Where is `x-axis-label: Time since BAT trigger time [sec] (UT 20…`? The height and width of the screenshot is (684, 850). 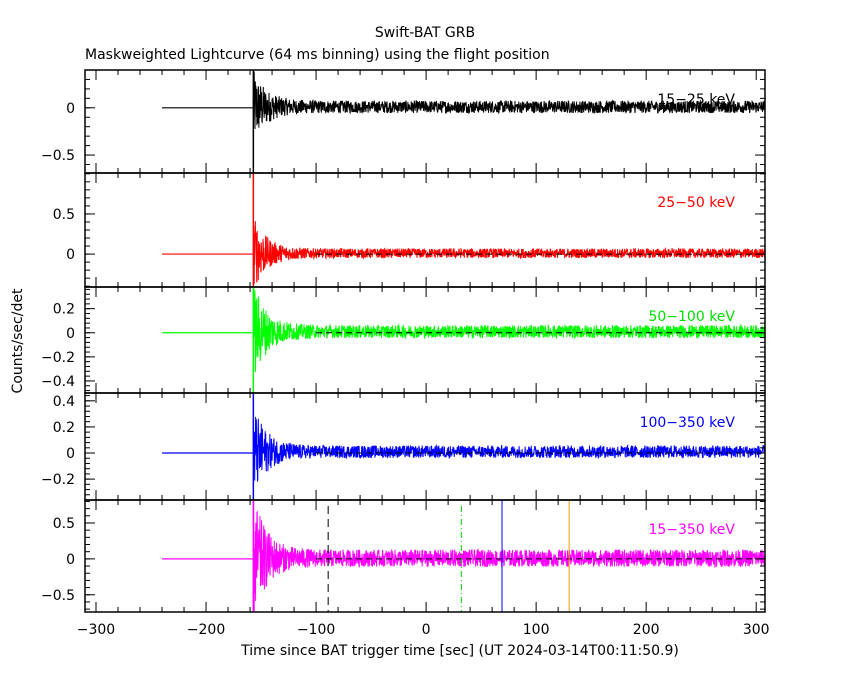
x-axis-label: Time since BAT trigger time [sec] (UT 20… is located at coordinates (459, 651).